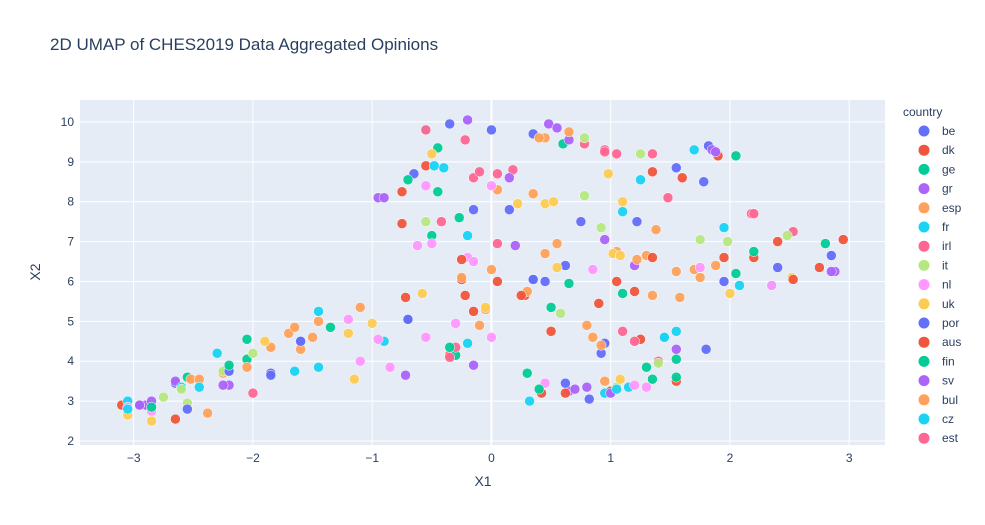 Image resolution: width=985 pixels, height=525 pixels. Describe the element at coordinates (937, 150) in the screenshot. I see `legend-item-dk: dk` at that location.